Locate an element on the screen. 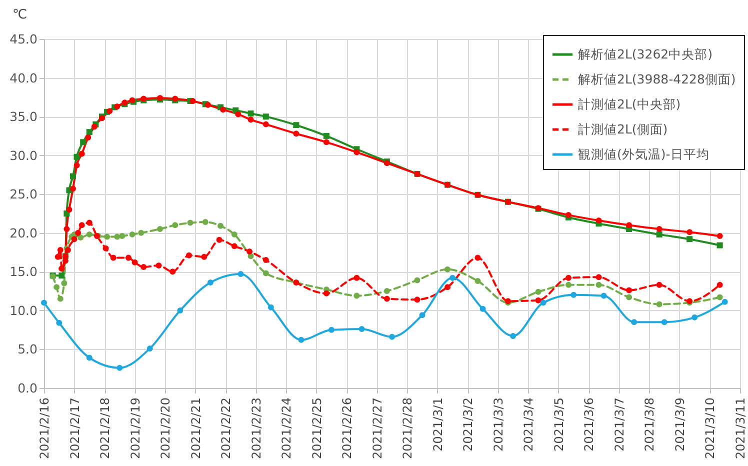 This screenshot has width=748, height=466. y-tick-label: 45.0 is located at coordinates (24, 39).